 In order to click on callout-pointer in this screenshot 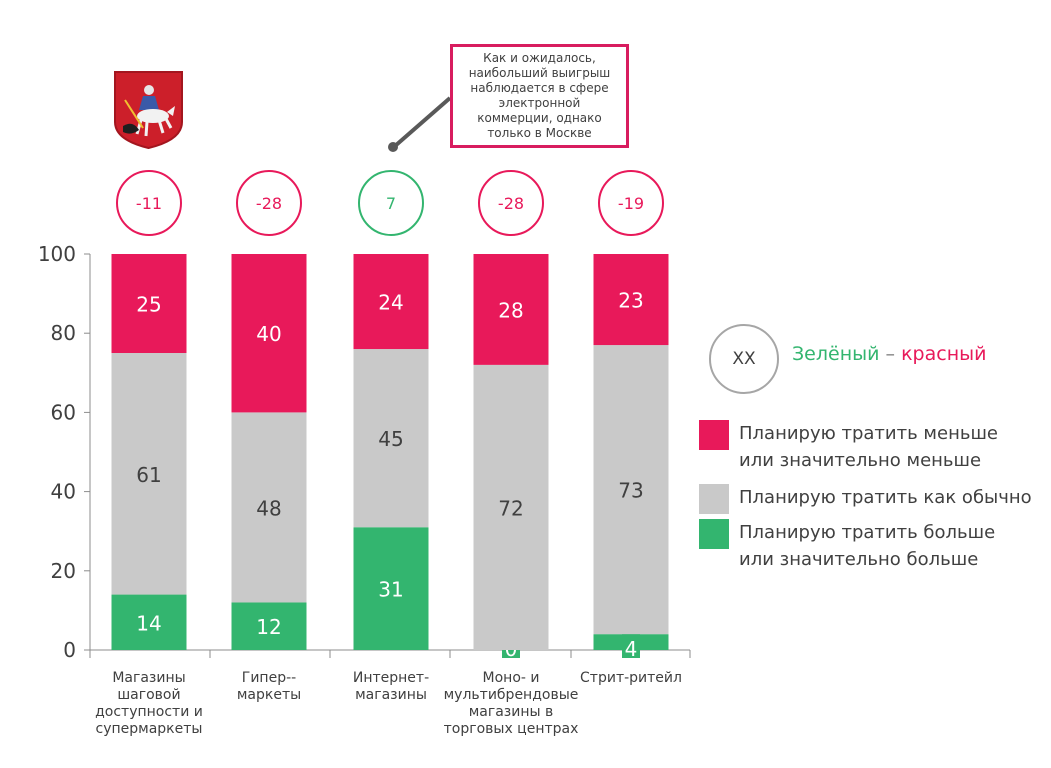, I will do `click(422, 122)`.